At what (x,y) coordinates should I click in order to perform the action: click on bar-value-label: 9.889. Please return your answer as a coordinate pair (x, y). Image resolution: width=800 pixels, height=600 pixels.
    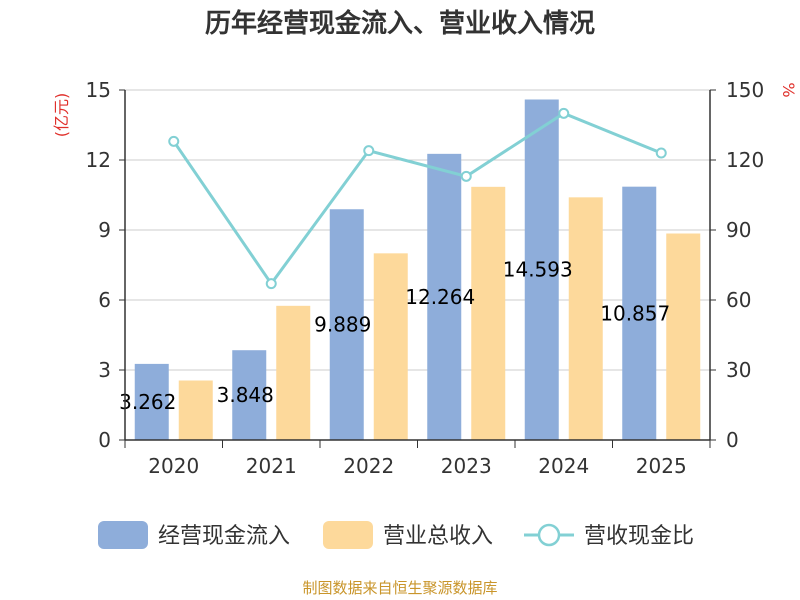
    Looking at the image, I should click on (342, 325).